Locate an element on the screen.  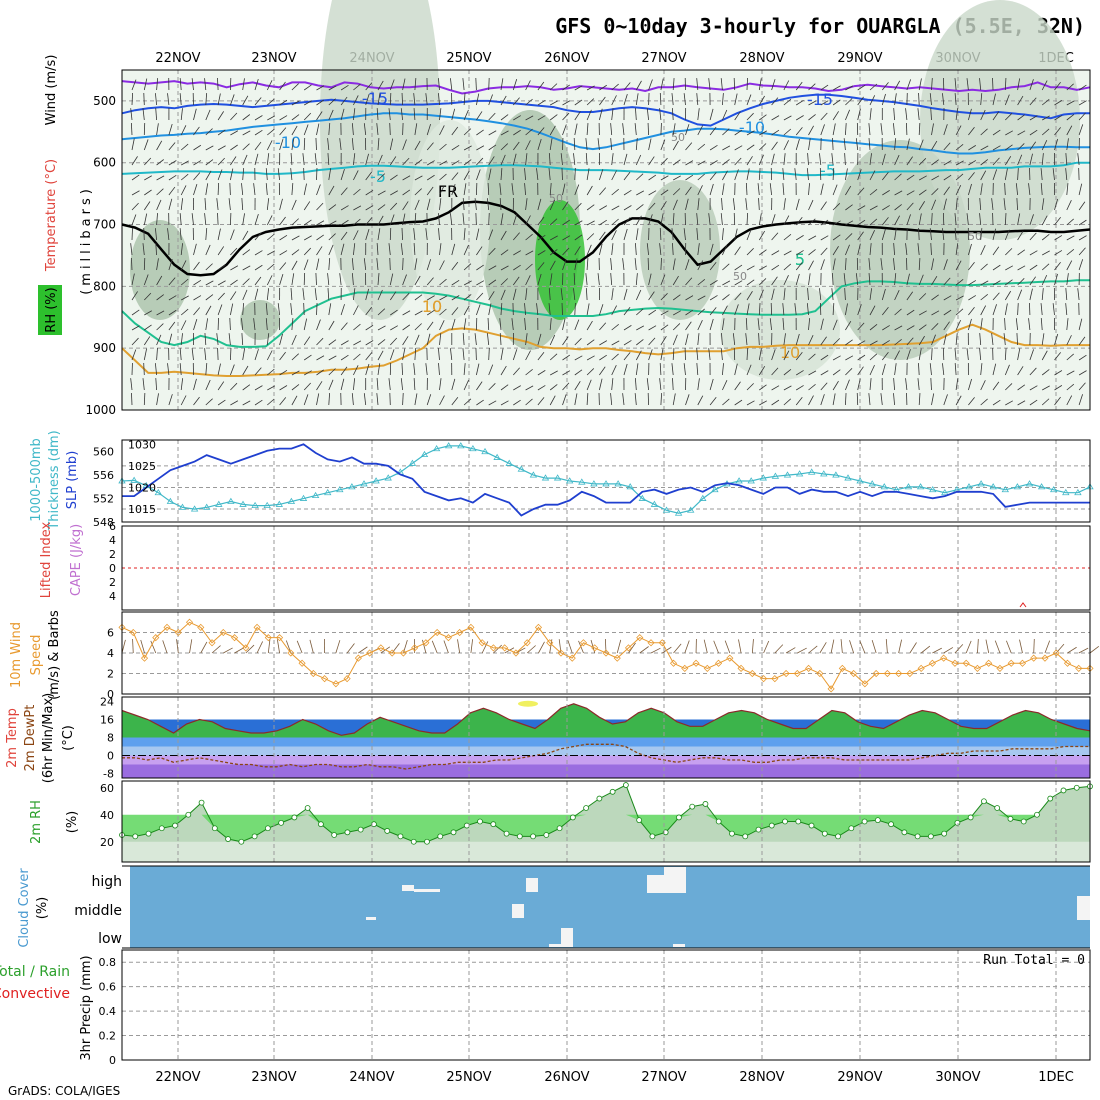
temp2m-tick: 16 is located at coordinates (107, 720).